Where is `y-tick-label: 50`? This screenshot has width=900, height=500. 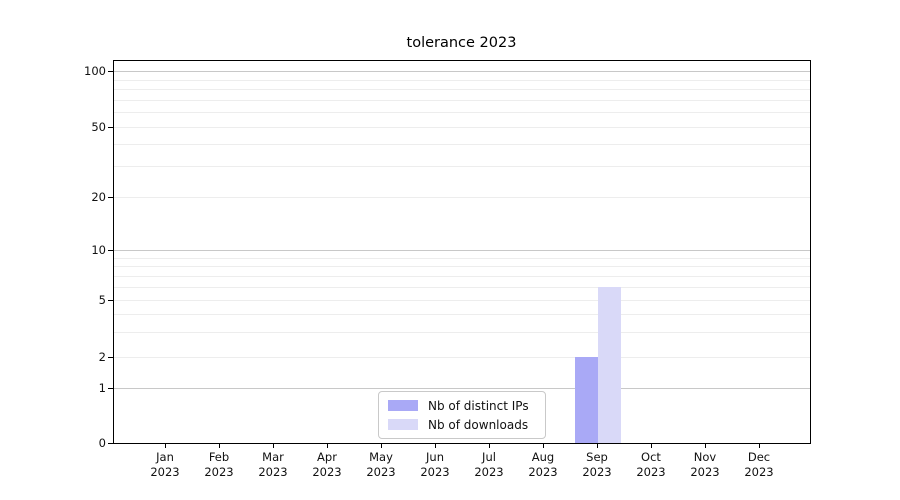 y-tick-label: 50 is located at coordinates (98, 127).